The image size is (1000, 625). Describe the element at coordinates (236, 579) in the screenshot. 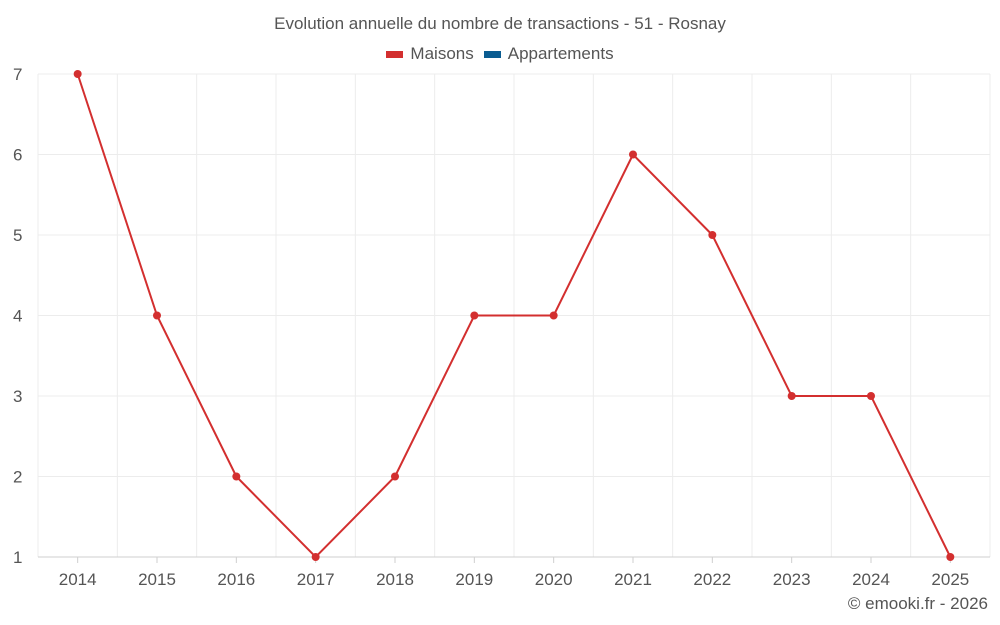

I see `x-tick-label: 2016` at that location.